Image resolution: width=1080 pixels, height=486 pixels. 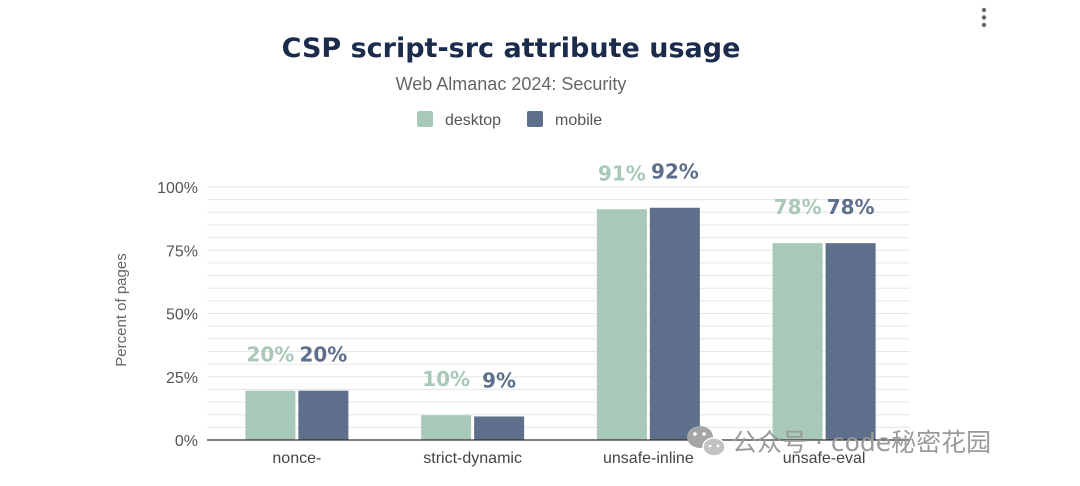 What do you see at coordinates (472, 458) in the screenshot?
I see `category-label: strict-dynamic` at bounding box center [472, 458].